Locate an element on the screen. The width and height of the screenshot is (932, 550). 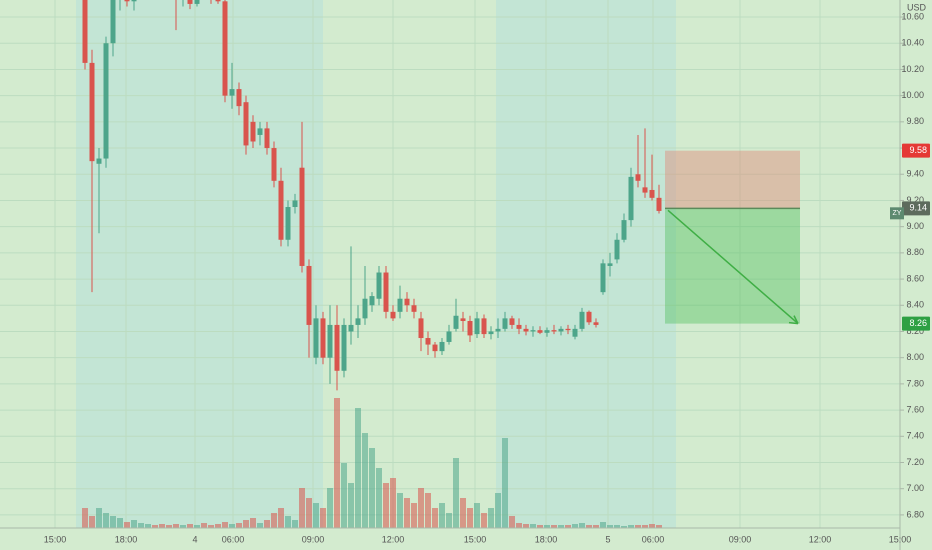
position-tool is located at coordinates (732, 237).